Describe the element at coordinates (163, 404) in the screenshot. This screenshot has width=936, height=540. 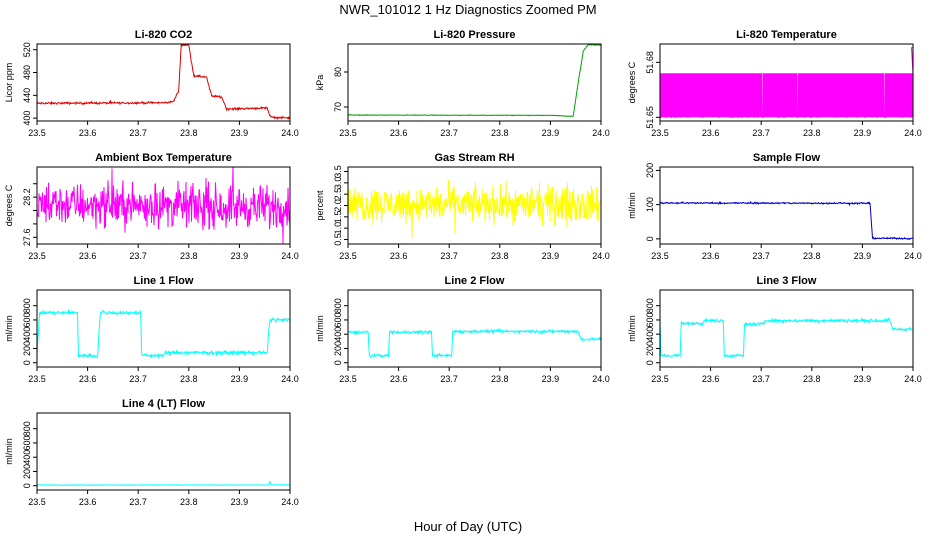
I see `panel-title: Line 4 (LT) Flow` at that location.